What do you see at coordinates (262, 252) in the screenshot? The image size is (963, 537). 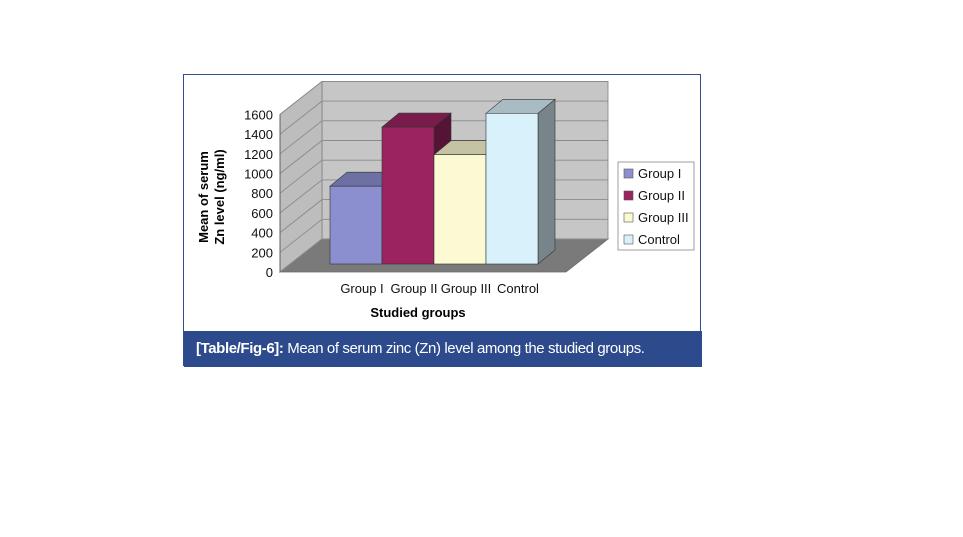 I see `y-tick-label: 200` at bounding box center [262, 252].